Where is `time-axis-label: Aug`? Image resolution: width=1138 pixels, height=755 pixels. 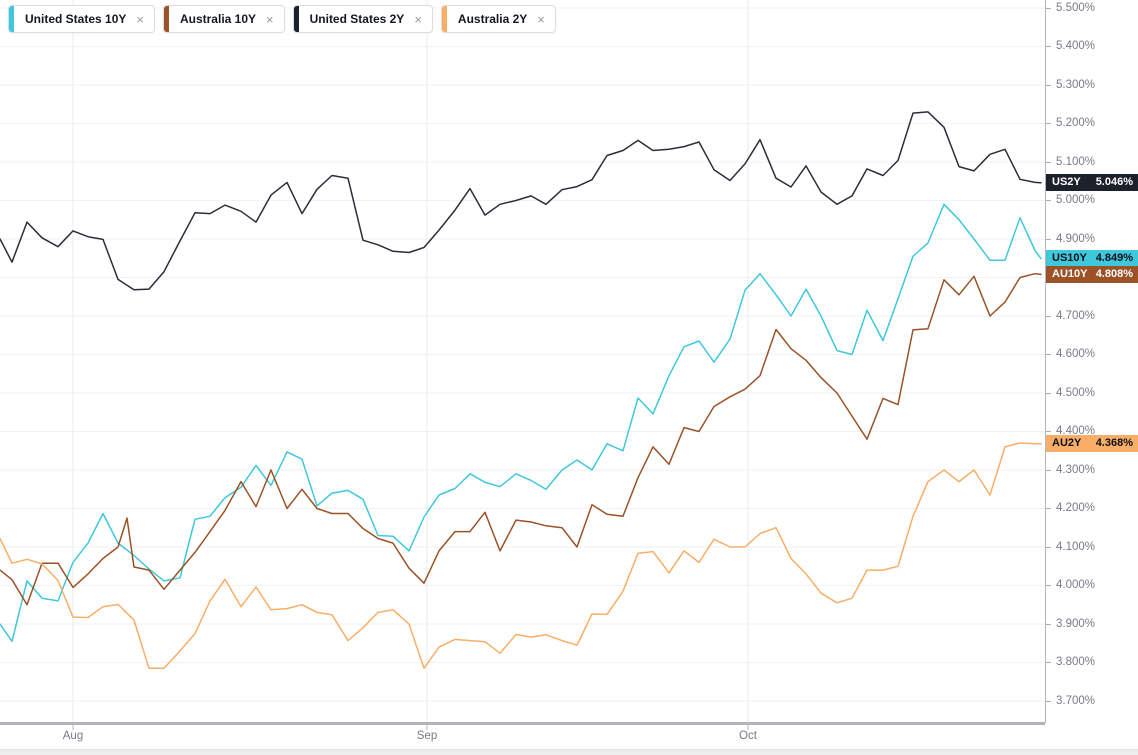
time-axis-label: Aug is located at coordinates (73, 736).